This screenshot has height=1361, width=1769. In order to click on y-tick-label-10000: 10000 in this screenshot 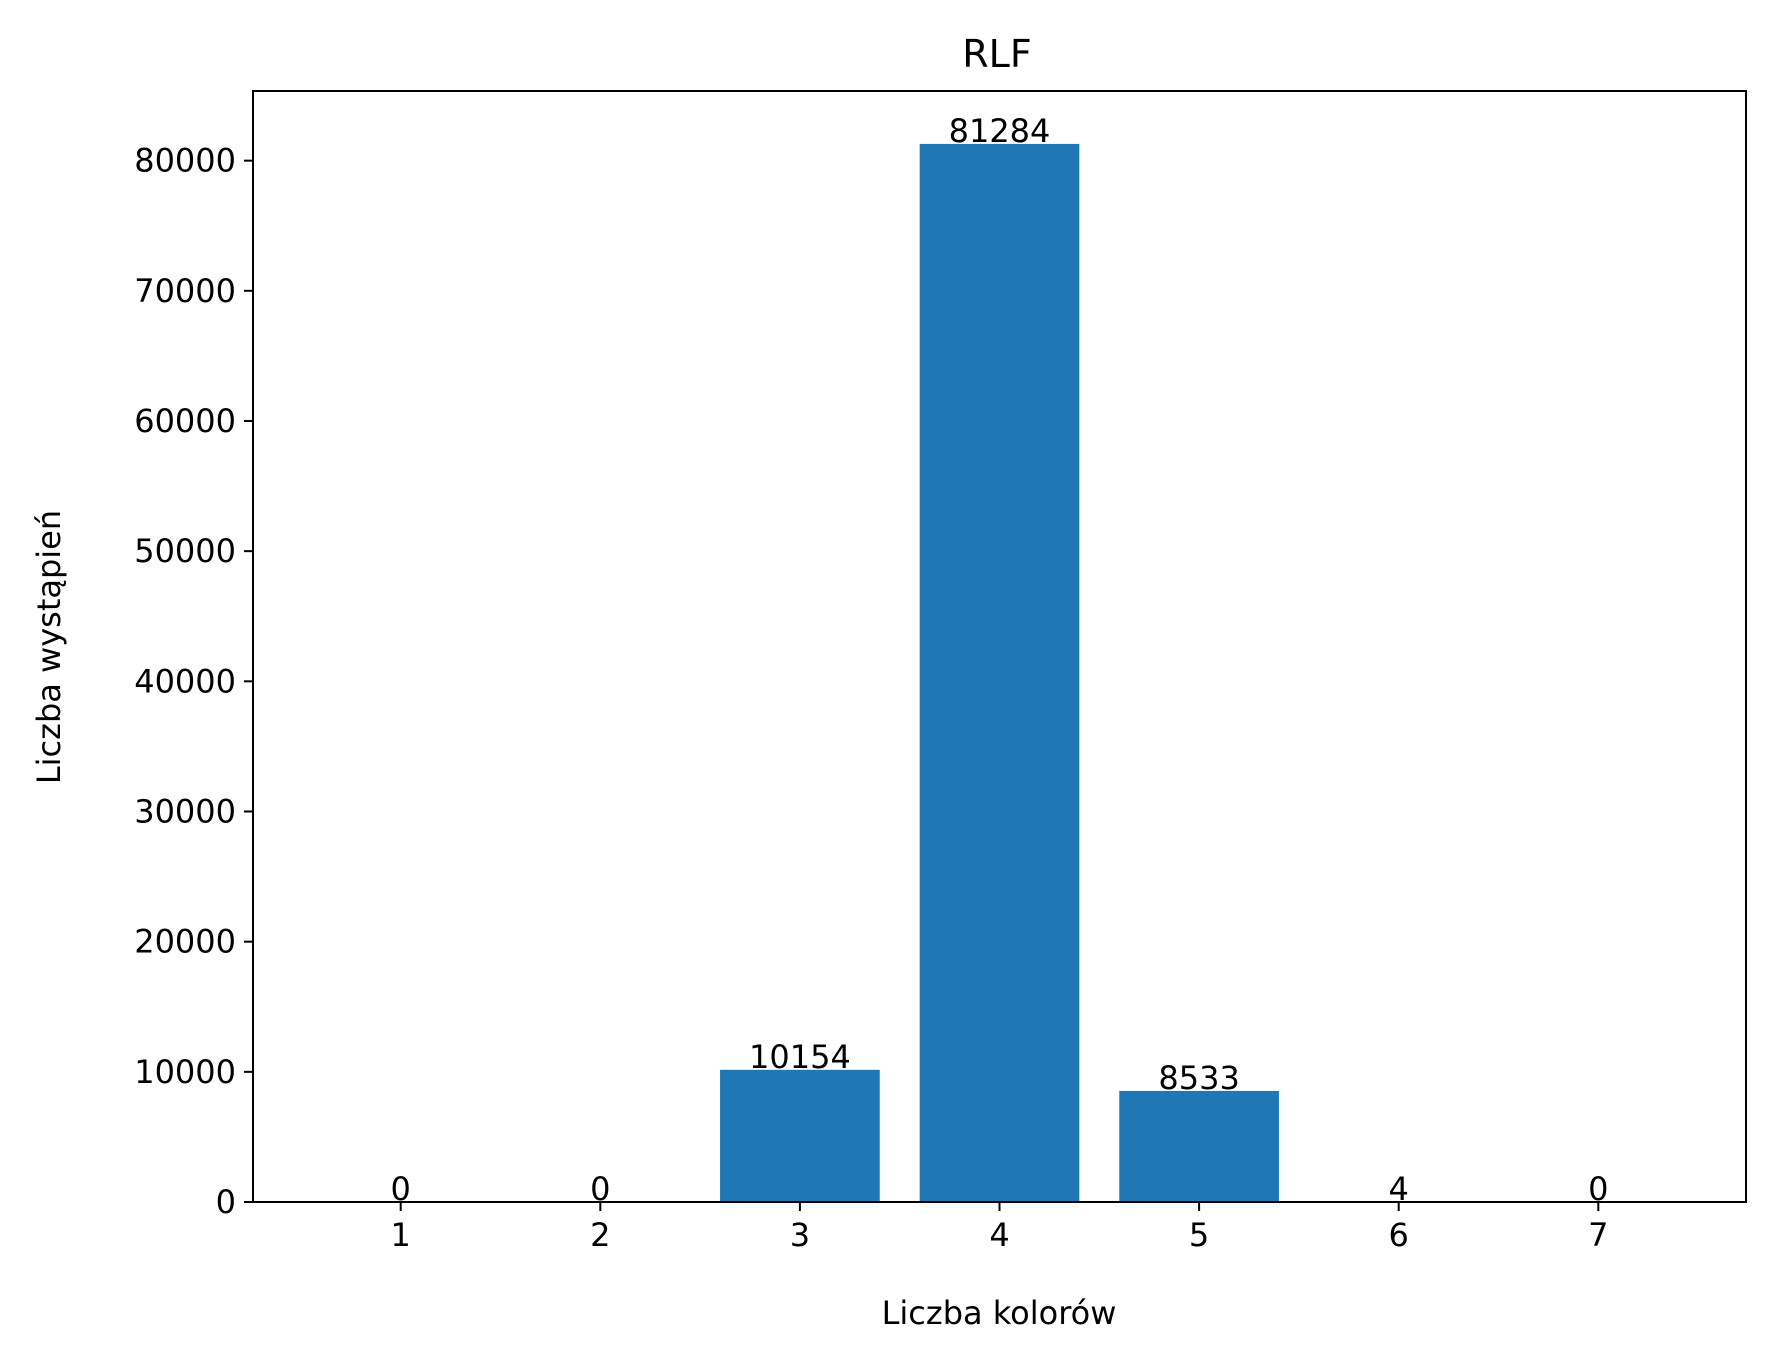, I will do `click(185, 1072)`.